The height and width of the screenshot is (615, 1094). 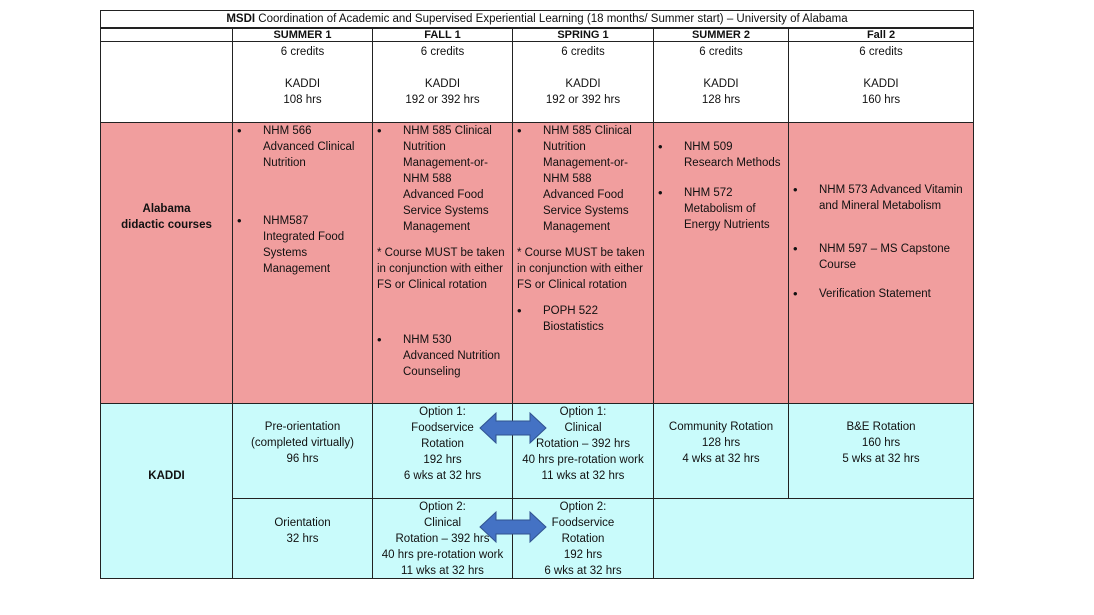 I want to click on title-bold: MSDI, so click(x=241, y=19).